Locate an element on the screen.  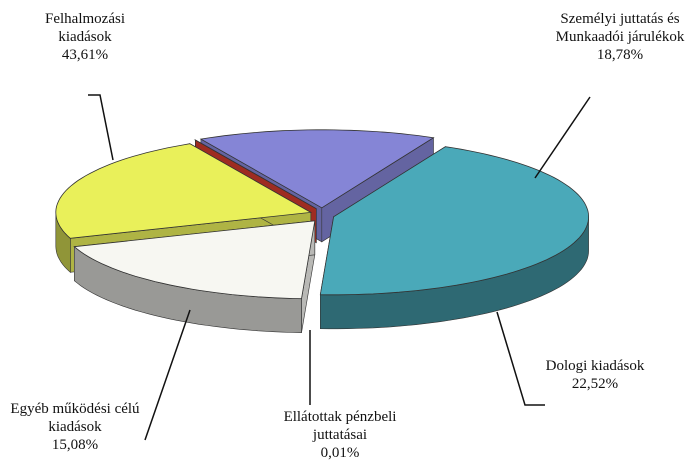
slice-label: Ellátottak pénzbeli juttatásai 0,01% is located at coordinates (340, 435).